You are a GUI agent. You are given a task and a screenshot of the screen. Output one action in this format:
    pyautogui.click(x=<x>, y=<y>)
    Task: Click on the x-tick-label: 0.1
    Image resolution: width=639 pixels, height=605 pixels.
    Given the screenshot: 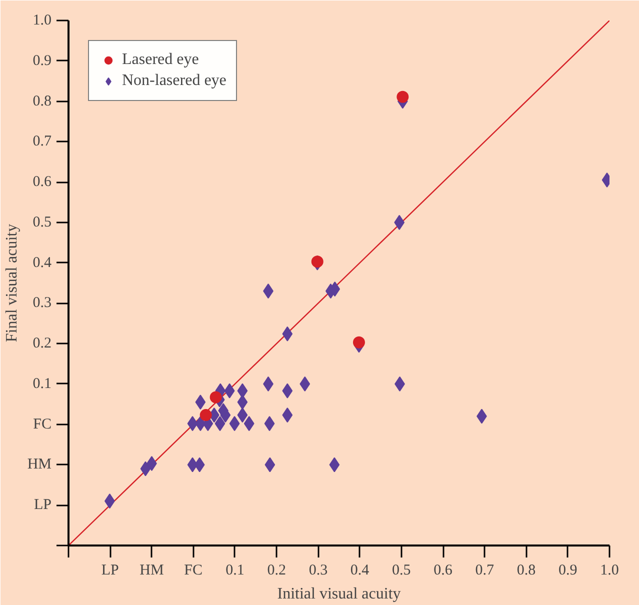 What is the action you would take?
    pyautogui.click(x=235, y=570)
    